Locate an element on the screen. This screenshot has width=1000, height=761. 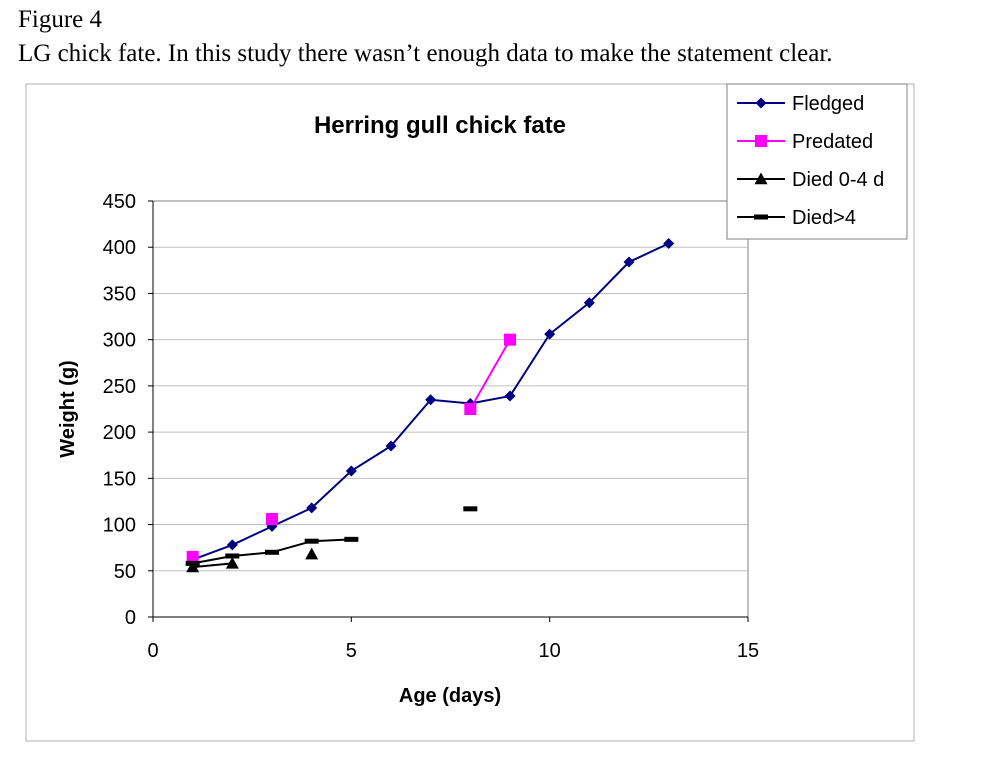
legend-entry-died-0-4-d: Died 0-4 d is located at coordinates (810, 180).